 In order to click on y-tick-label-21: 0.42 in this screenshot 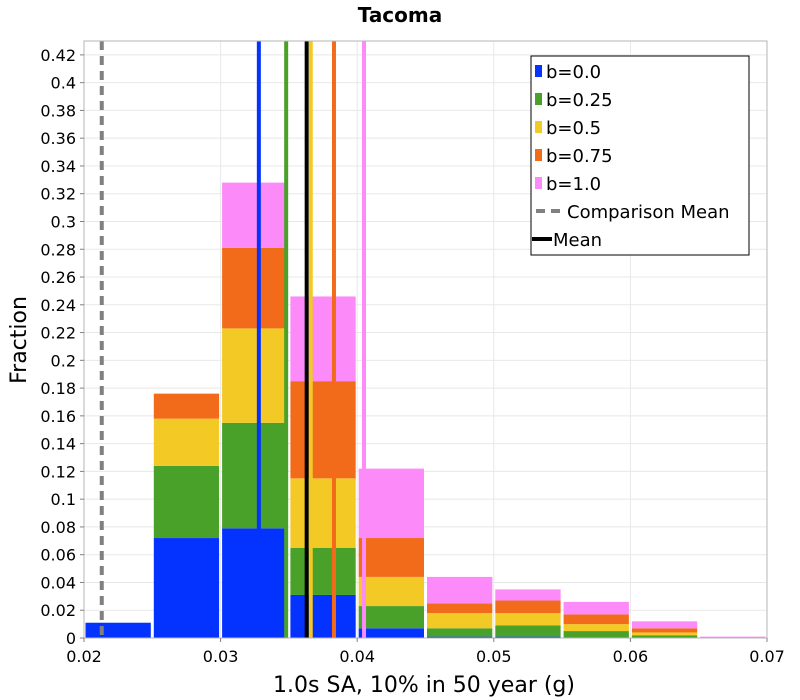, I will do `click(58, 55)`.